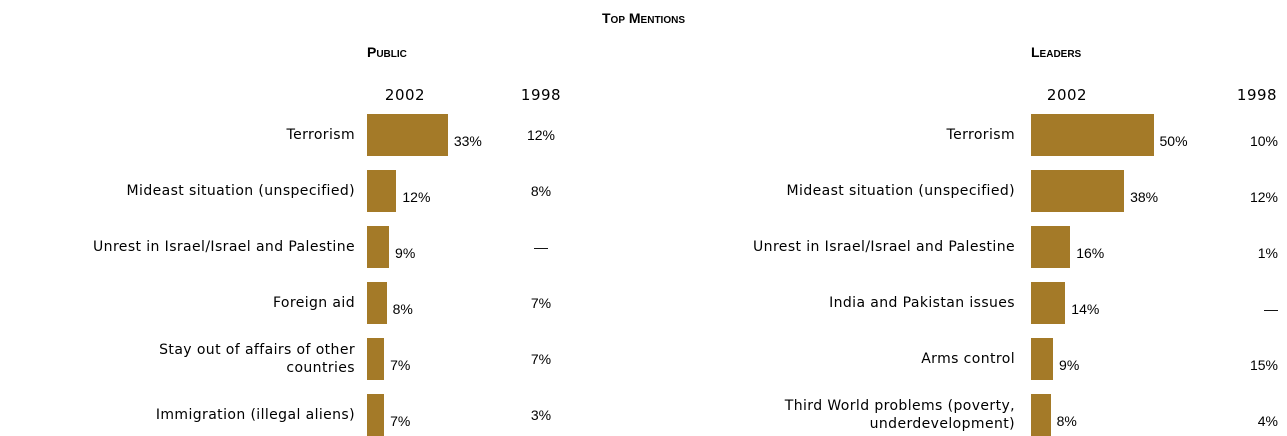  What do you see at coordinates (313, 303) in the screenshot?
I see `category-label: Foreign aid` at bounding box center [313, 303].